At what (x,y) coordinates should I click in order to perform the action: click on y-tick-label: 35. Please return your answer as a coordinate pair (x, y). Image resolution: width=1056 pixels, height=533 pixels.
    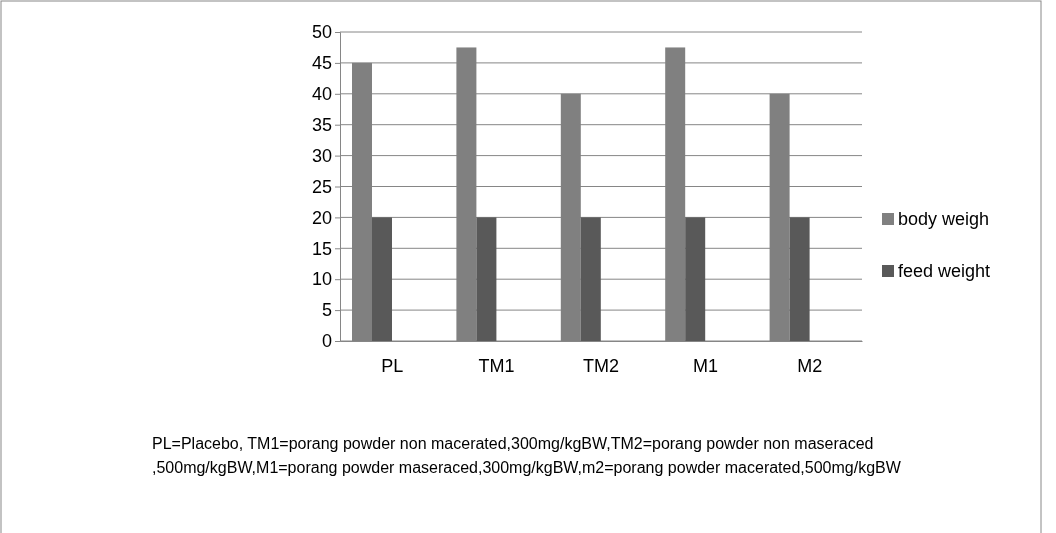
    Looking at the image, I should click on (321, 124).